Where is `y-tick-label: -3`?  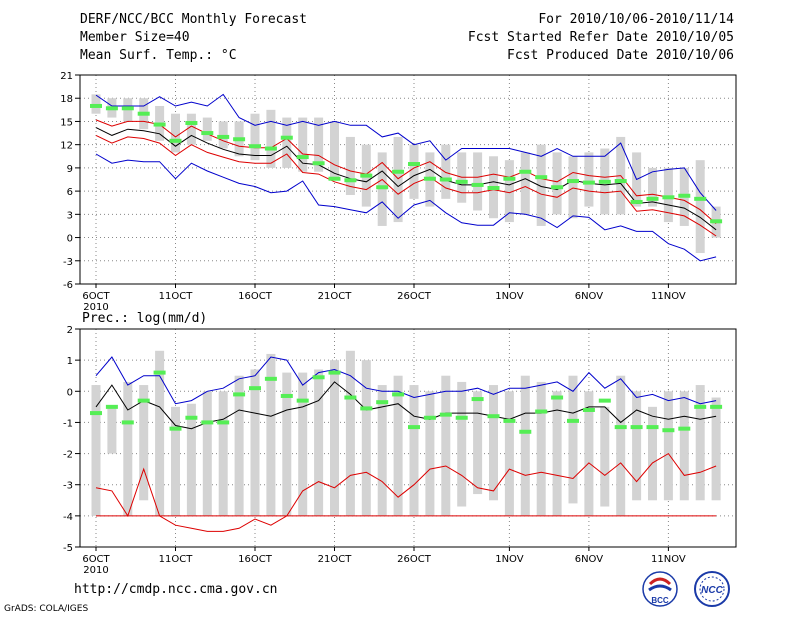
y-tick-label: -3 is located at coordinates (68, 262).